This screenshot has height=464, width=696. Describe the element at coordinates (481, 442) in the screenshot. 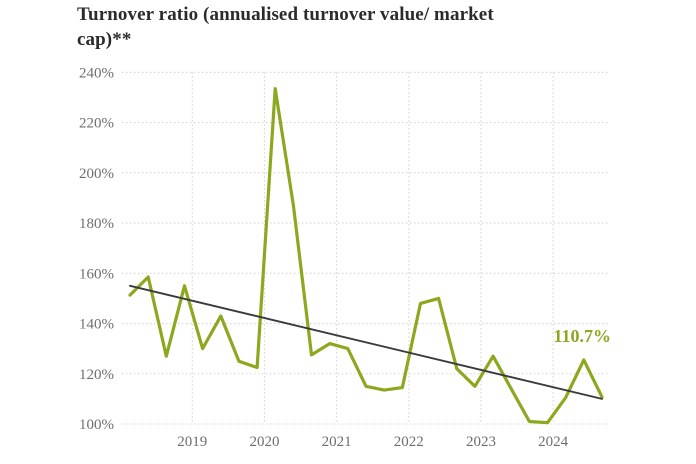

I see `x-axis-tick-label: 2023` at that location.